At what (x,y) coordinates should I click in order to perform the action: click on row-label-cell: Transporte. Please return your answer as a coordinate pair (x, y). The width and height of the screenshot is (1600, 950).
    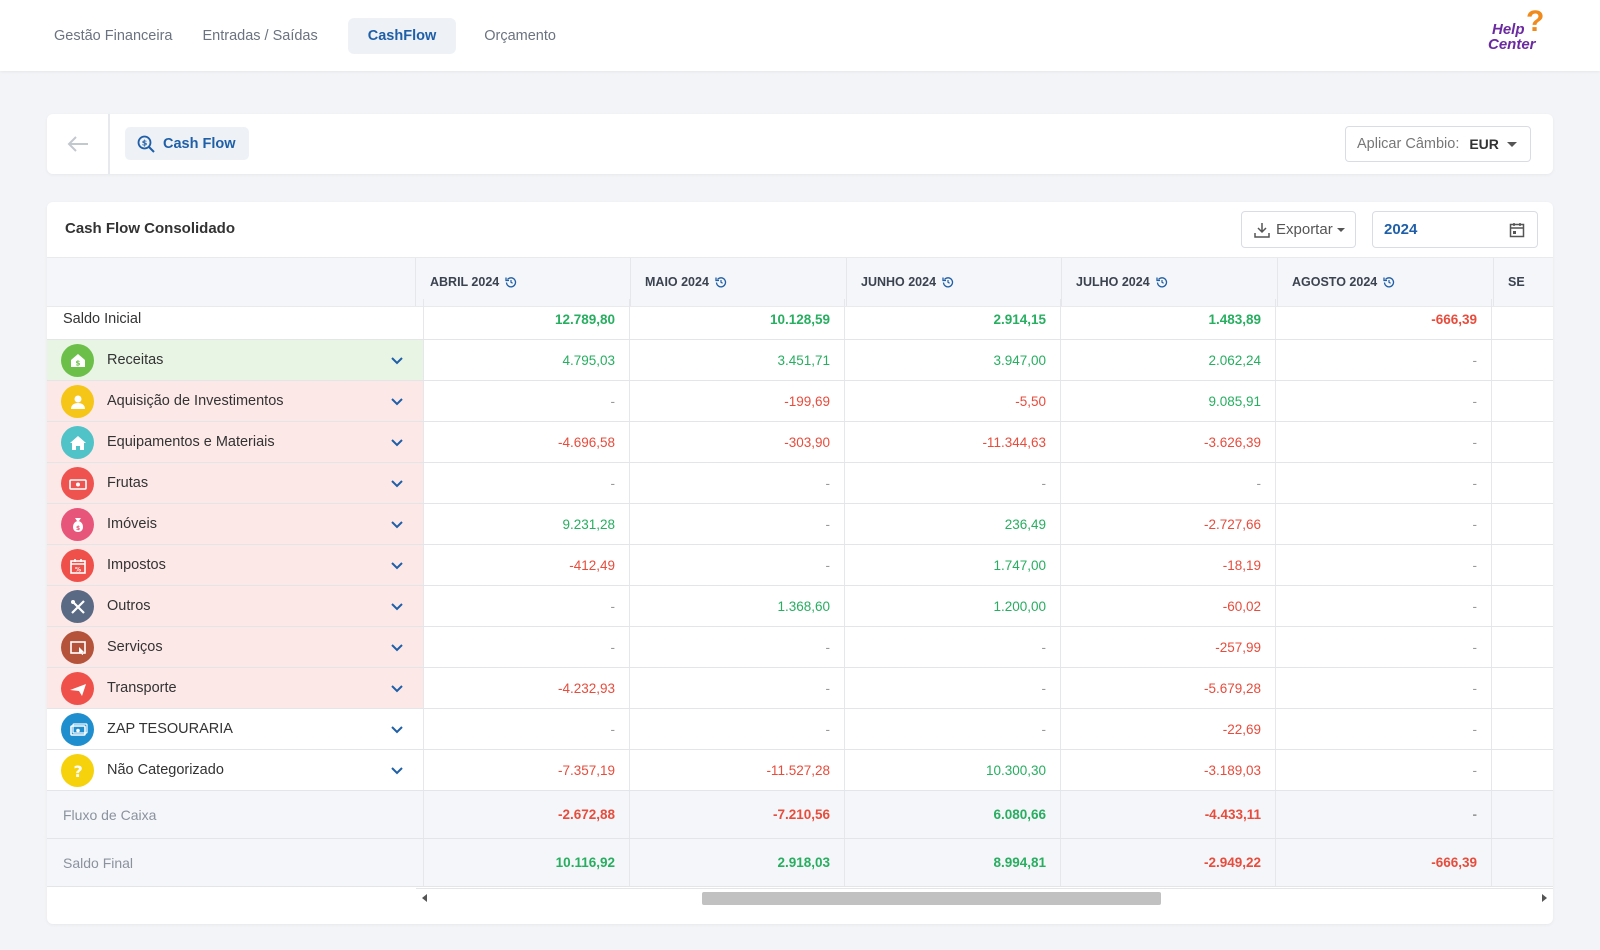
    Looking at the image, I should click on (235, 688).